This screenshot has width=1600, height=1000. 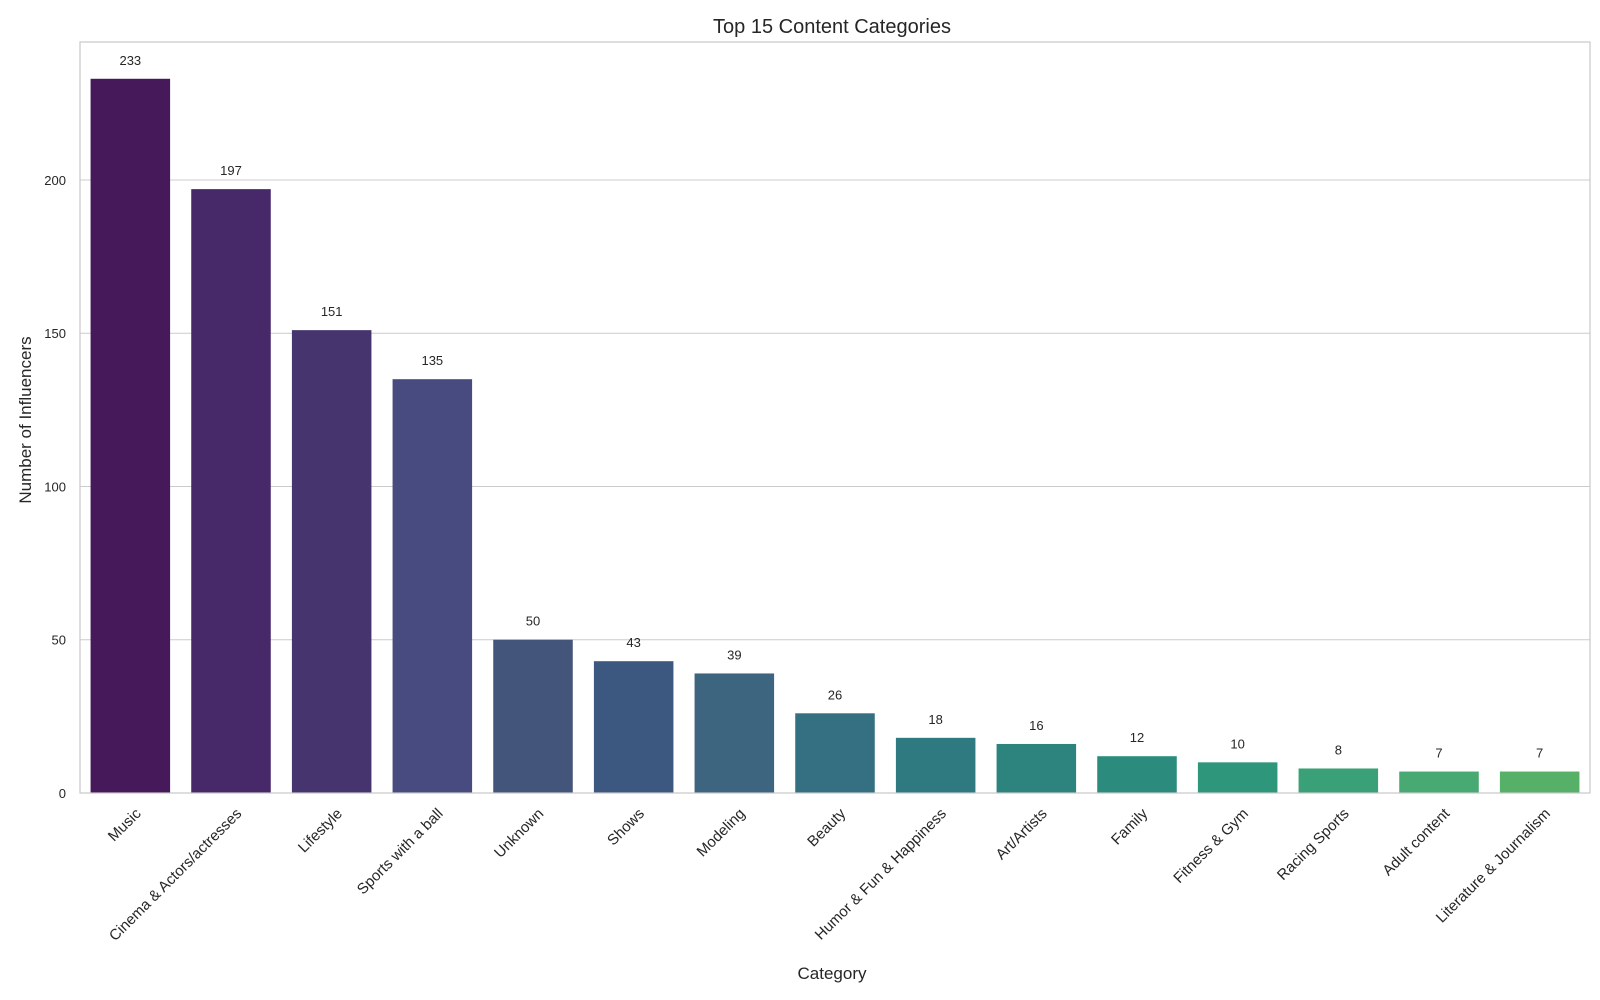 What do you see at coordinates (432, 360) in the screenshot?
I see `bar-value-label: 135` at bounding box center [432, 360].